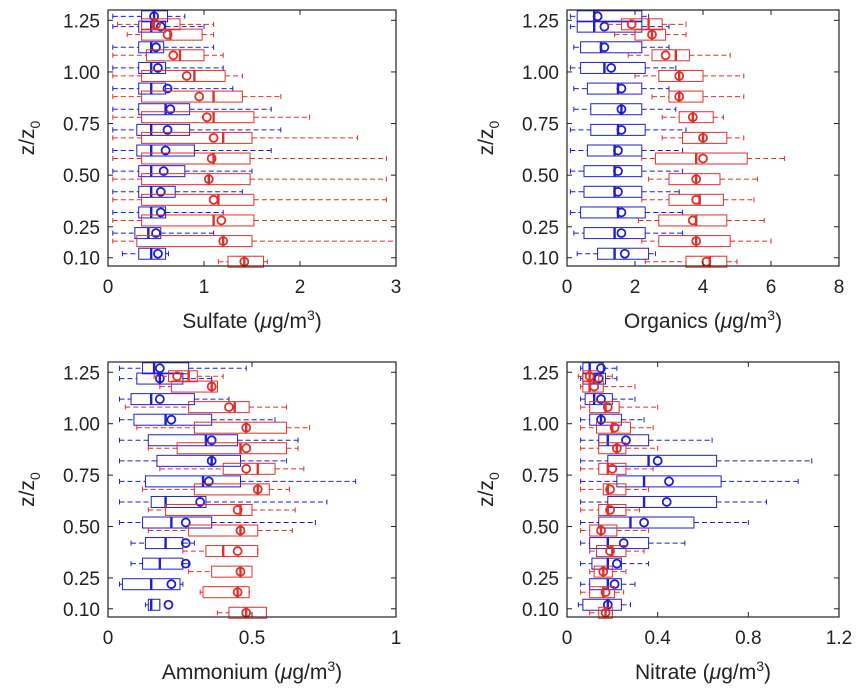 This screenshot has width=857, height=688. What do you see at coordinates (703, 287) in the screenshot?
I see `x-tick-label: 4` at bounding box center [703, 287].